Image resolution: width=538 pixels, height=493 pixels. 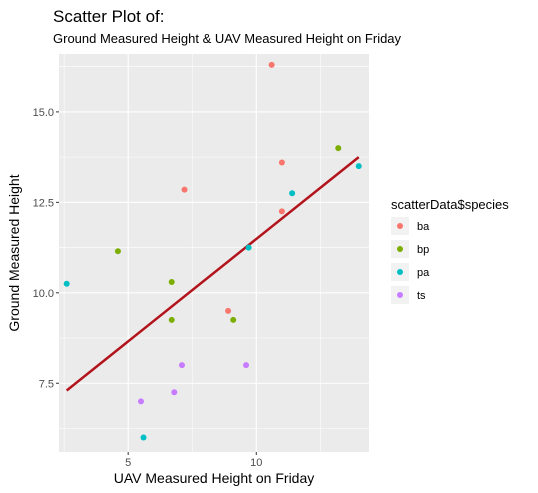 I want to click on x-axis-title: UAV Measured Height on Friday, so click(x=214, y=478).